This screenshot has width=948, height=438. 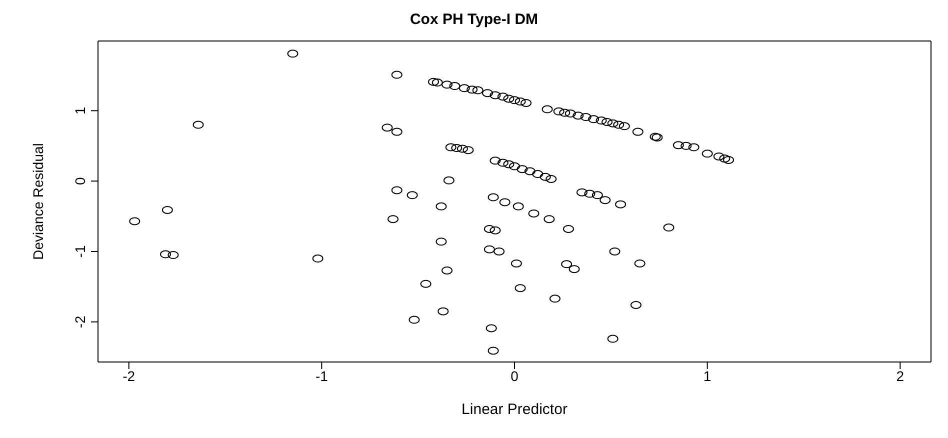 I want to click on x-axis-title: Linear Predictor, so click(x=515, y=409).